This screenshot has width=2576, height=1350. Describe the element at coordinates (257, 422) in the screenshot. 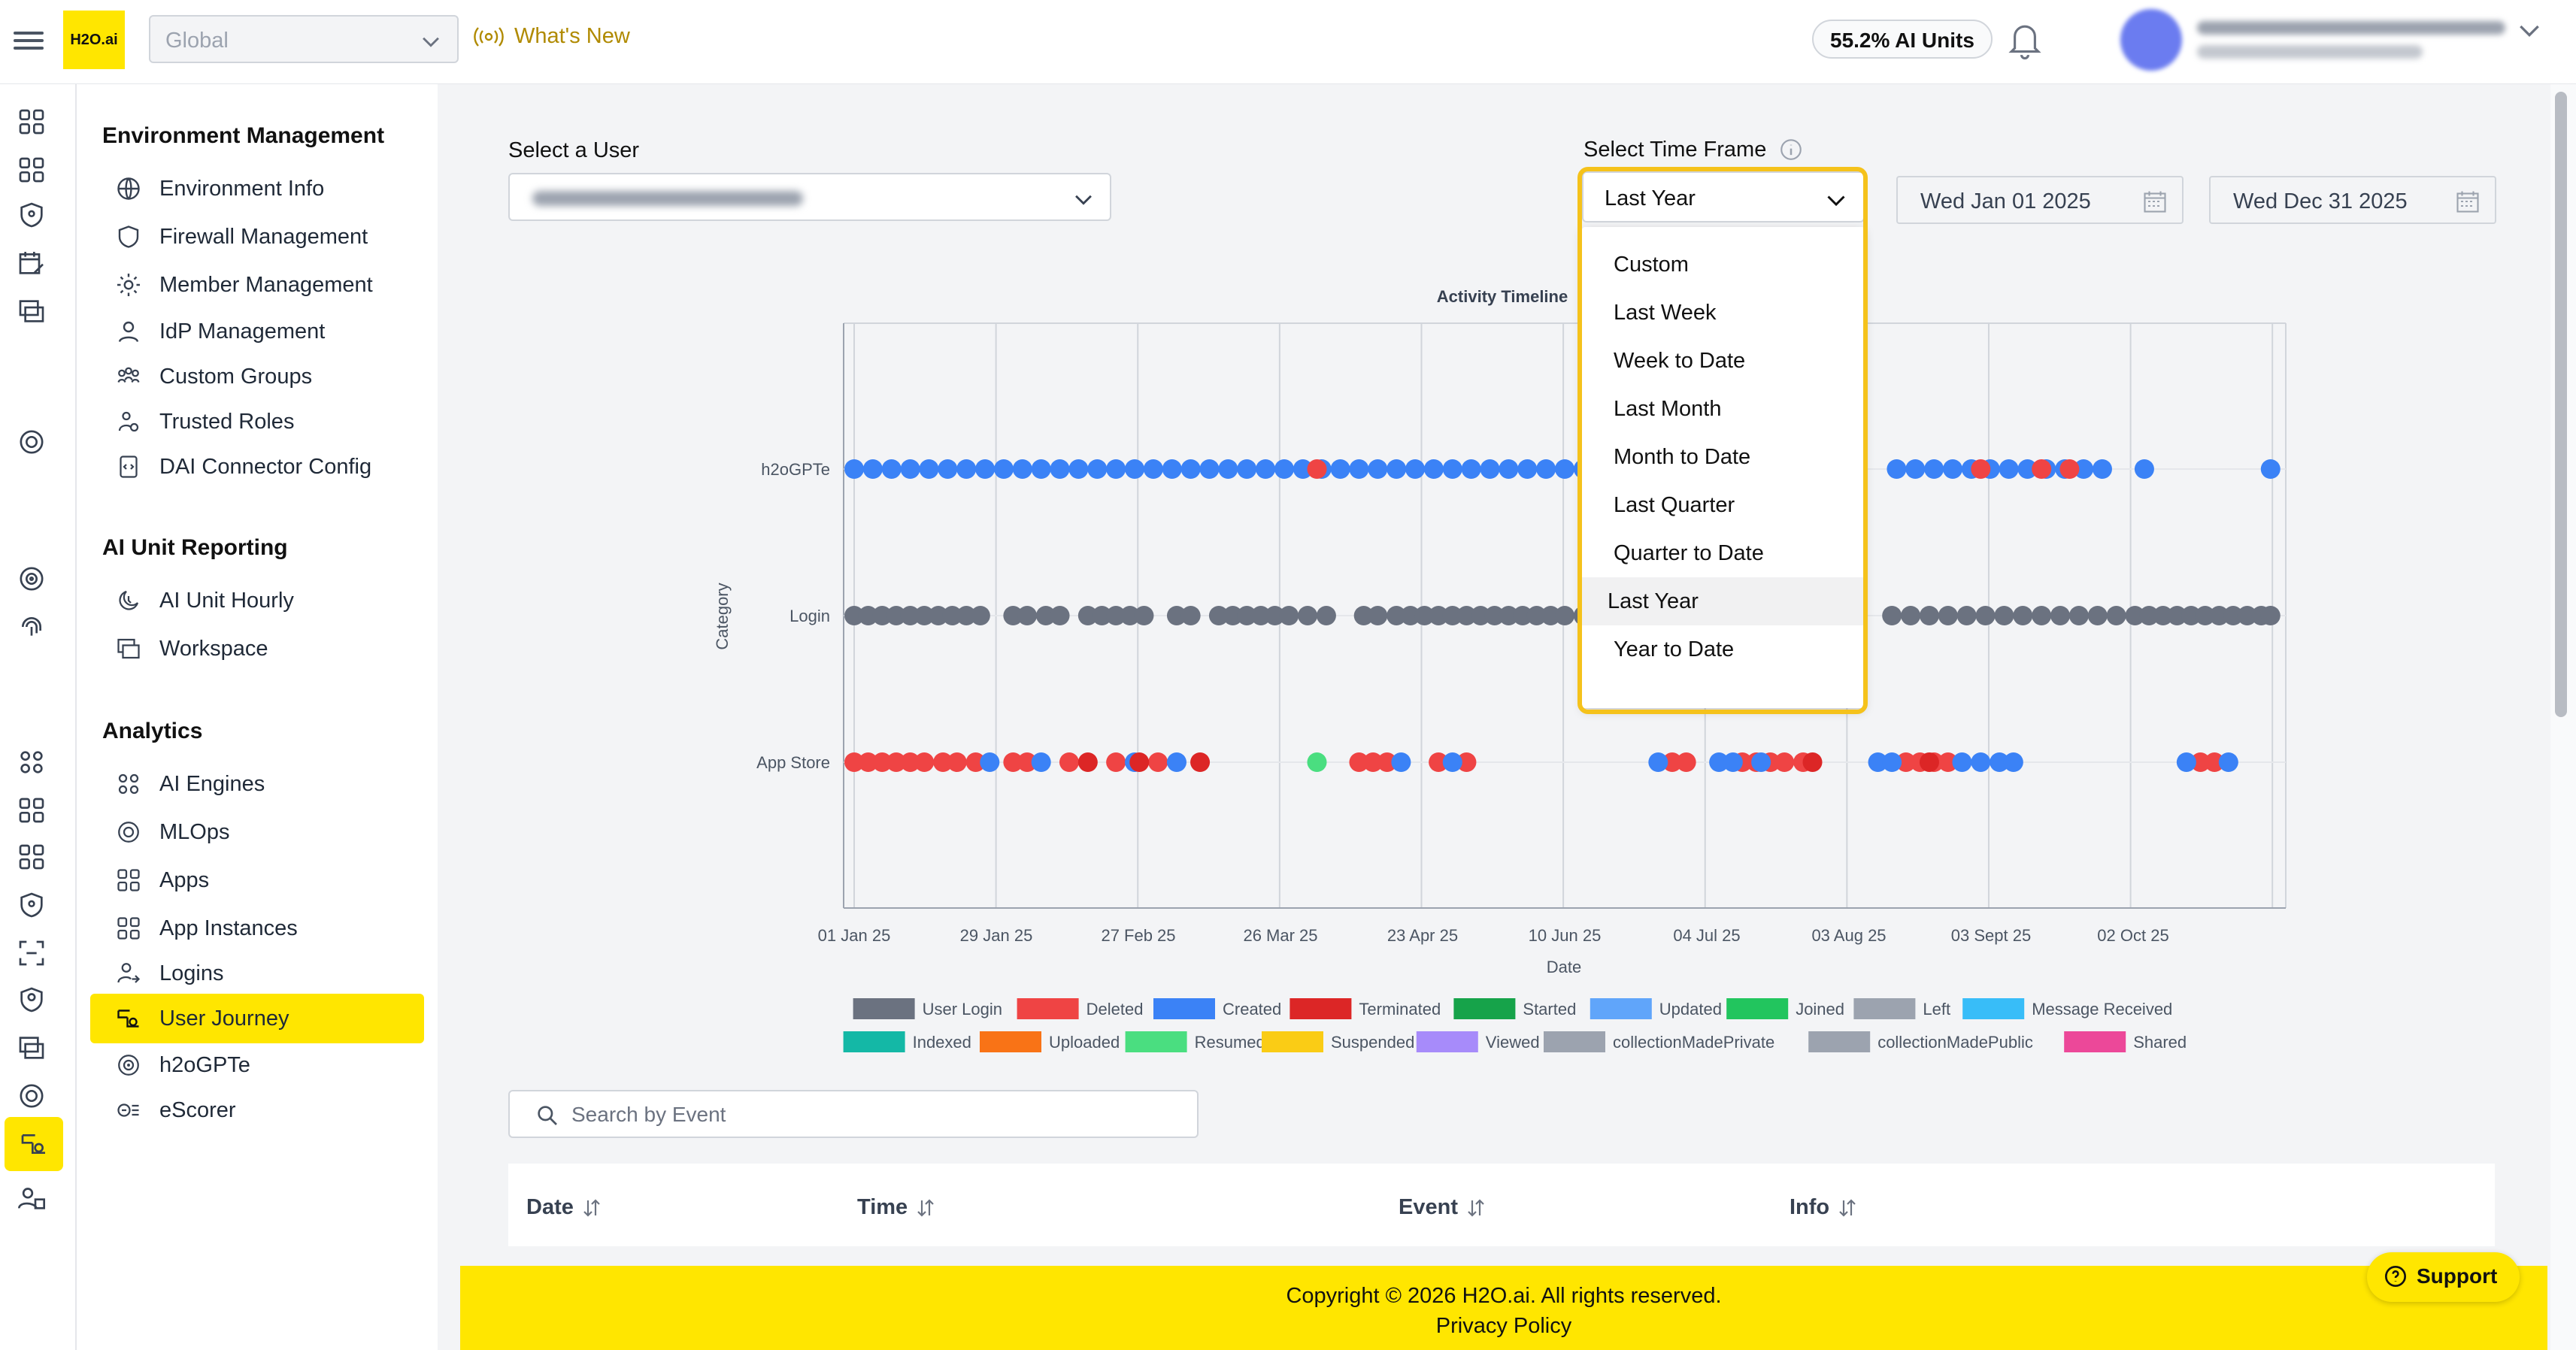

I see `sidebar-item-trusted-roles: Trusted Roles` at that location.